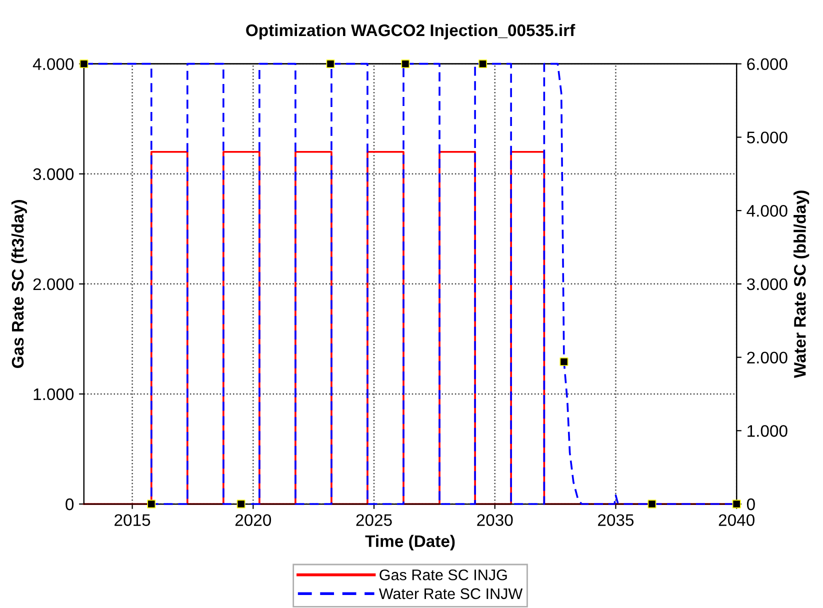  Describe the element at coordinates (132, 520) in the screenshot. I see `x-tick-label: 2015` at that location.